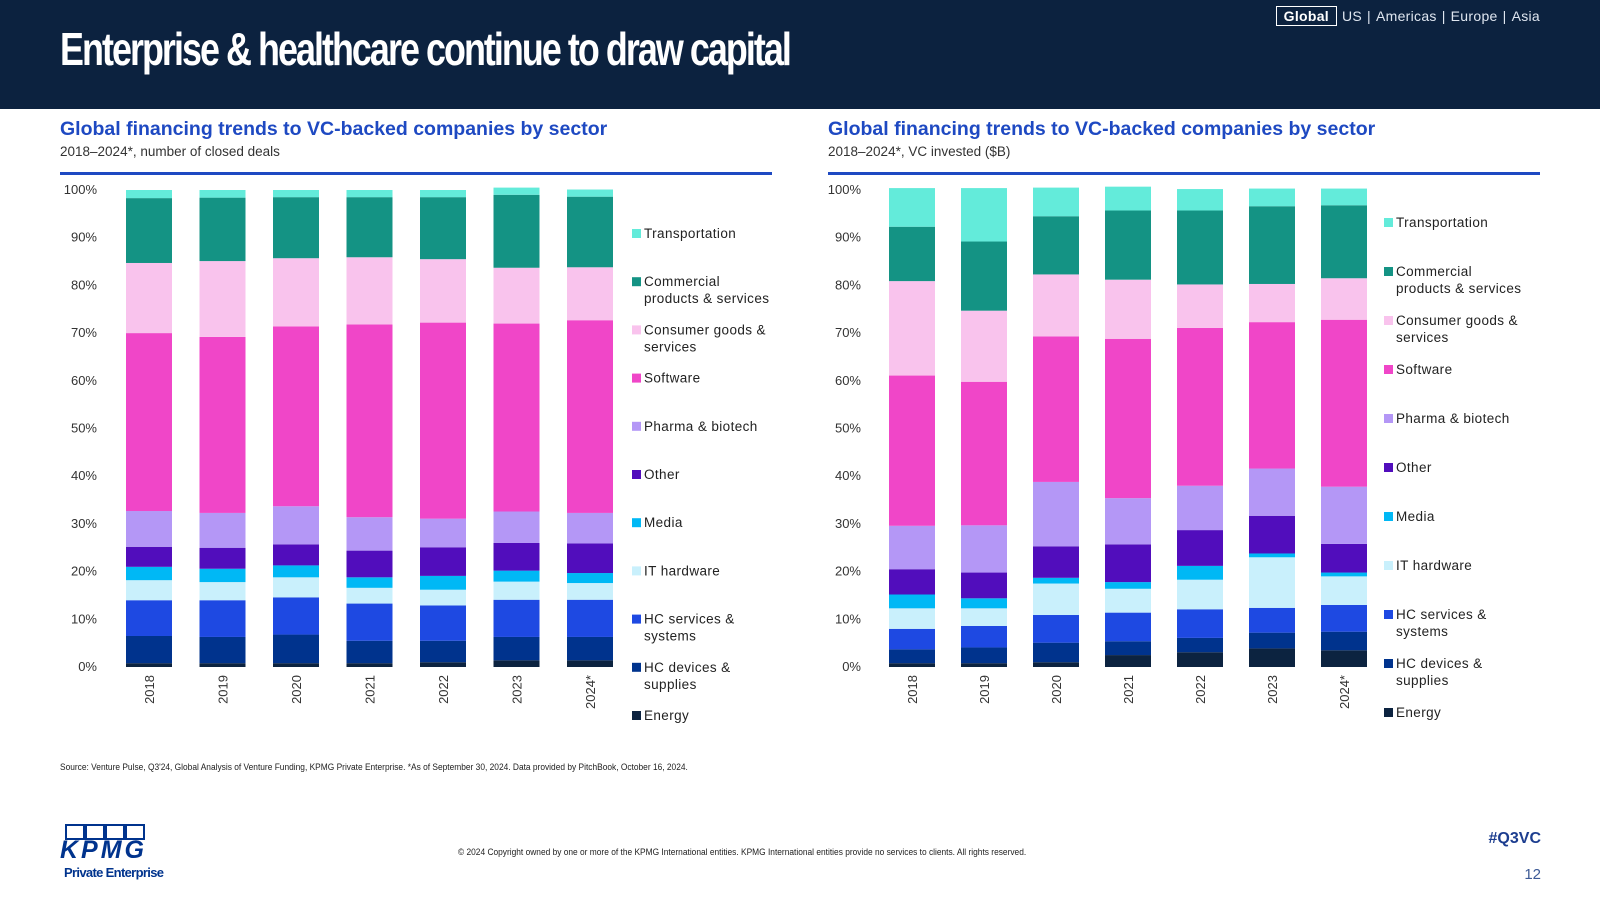 The height and width of the screenshot is (900, 1600). What do you see at coordinates (848, 475) in the screenshot?
I see `y-tick-label: 40%` at bounding box center [848, 475].